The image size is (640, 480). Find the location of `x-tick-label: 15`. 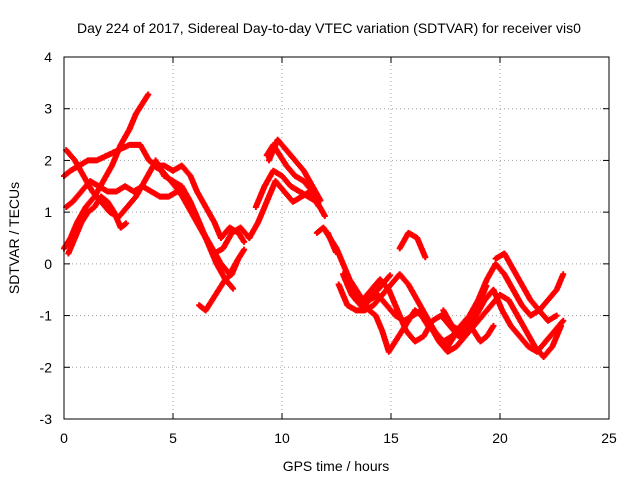

x-tick-label: 15 is located at coordinates (391, 438).